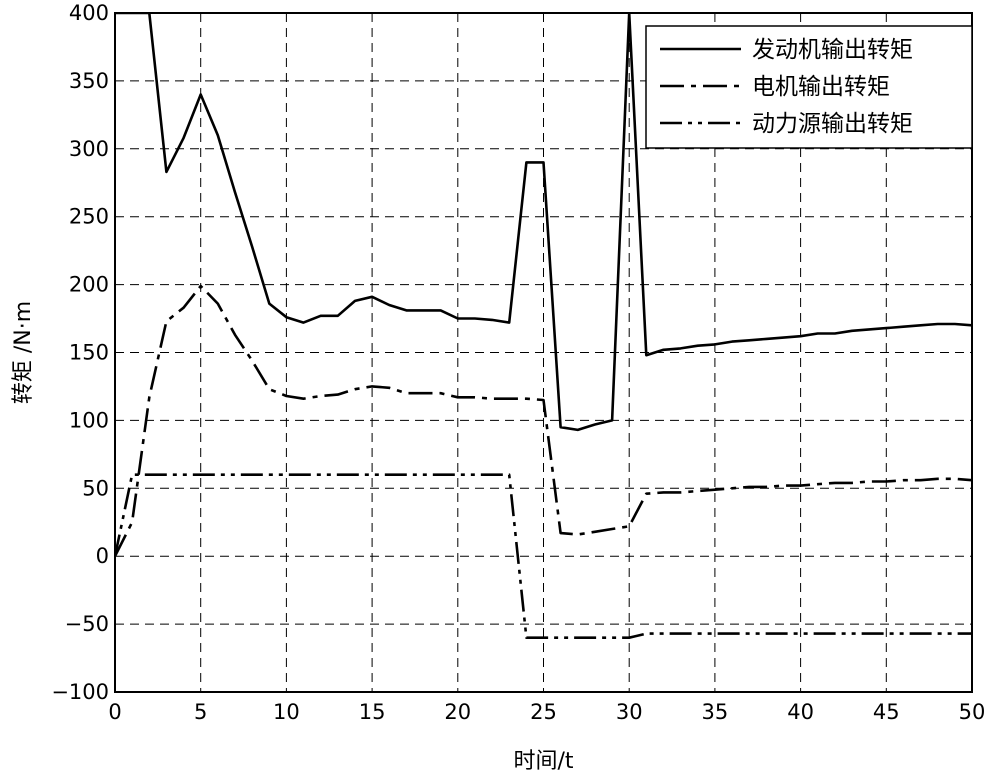 The height and width of the screenshot is (776, 985). Describe the element at coordinates (89, 81) in the screenshot. I see `y-tick-label: 350` at that location.